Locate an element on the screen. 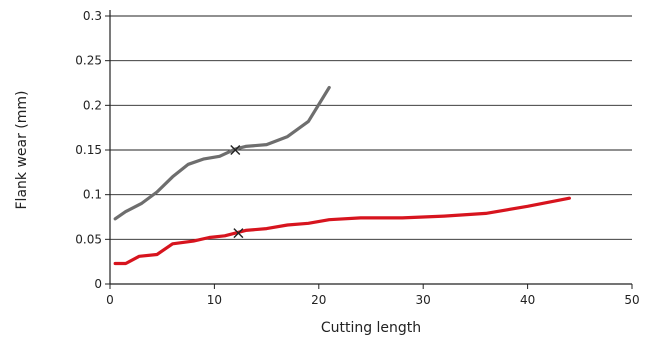  x-tick-label-5: 50 is located at coordinates (631, 300).